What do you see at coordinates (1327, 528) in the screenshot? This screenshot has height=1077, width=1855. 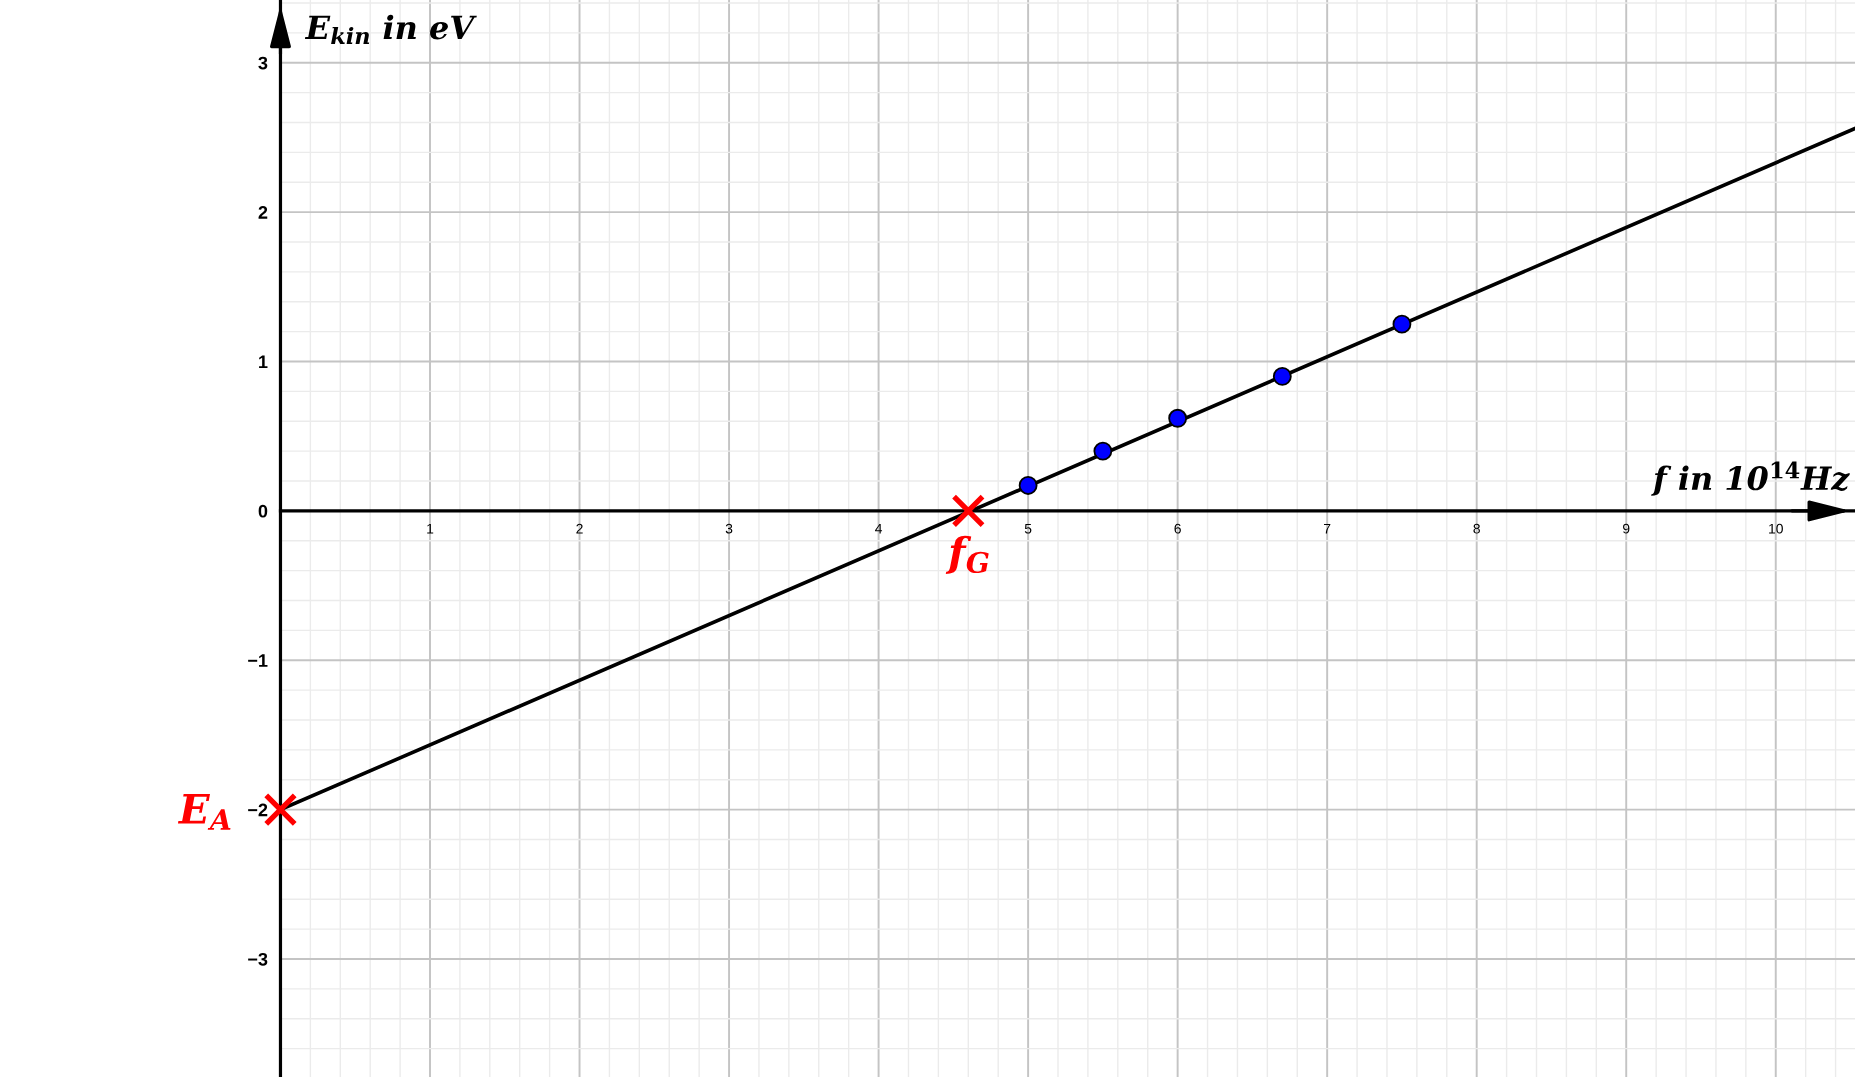 I see `x-tick-label: 7` at bounding box center [1327, 528].